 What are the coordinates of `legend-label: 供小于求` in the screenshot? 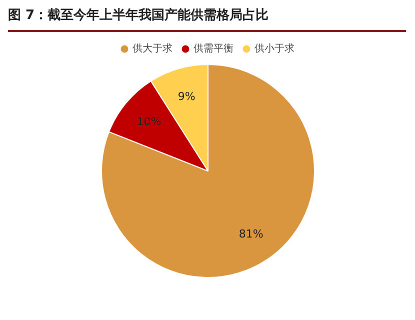 It's located at (274, 48).